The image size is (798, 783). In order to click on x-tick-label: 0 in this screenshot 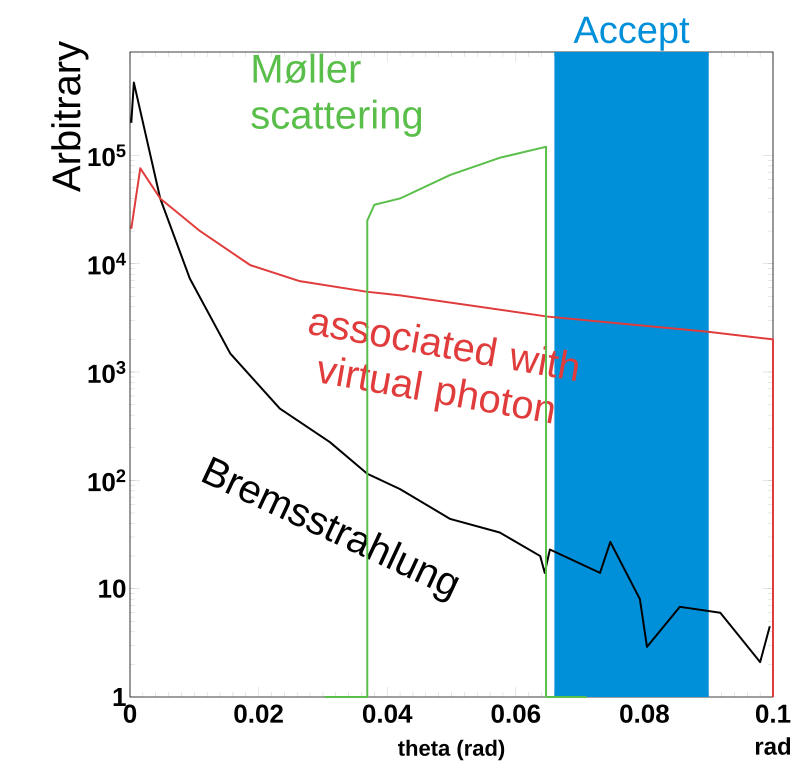, I will do `click(130, 713)`.